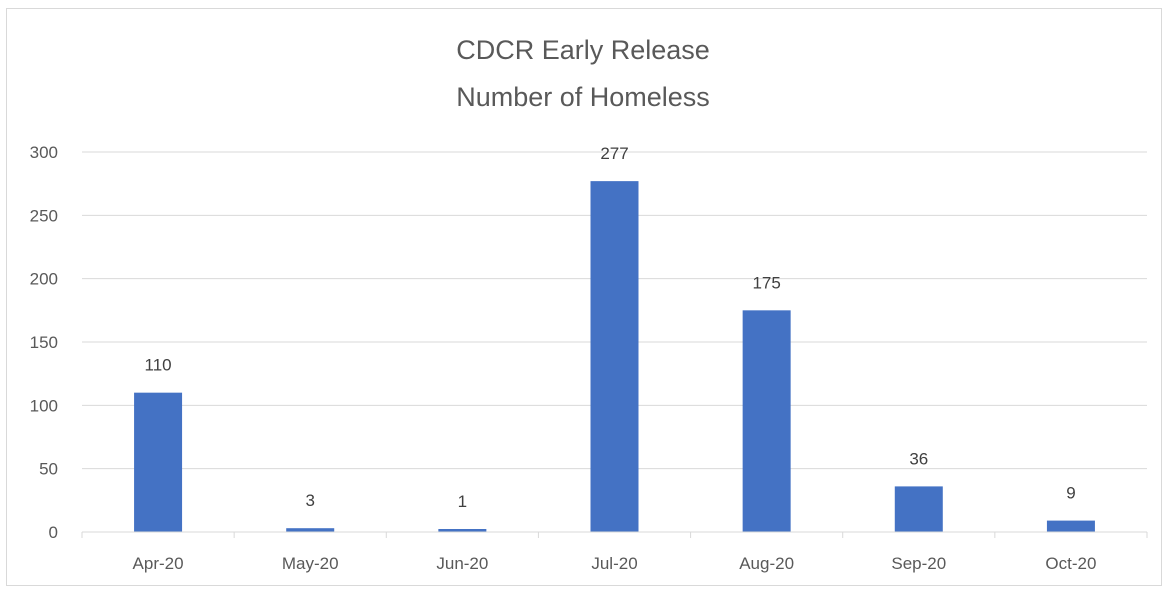 This screenshot has height=591, width=1166. Describe the element at coordinates (158, 563) in the screenshot. I see `x-tick-label: Apr-20` at that location.